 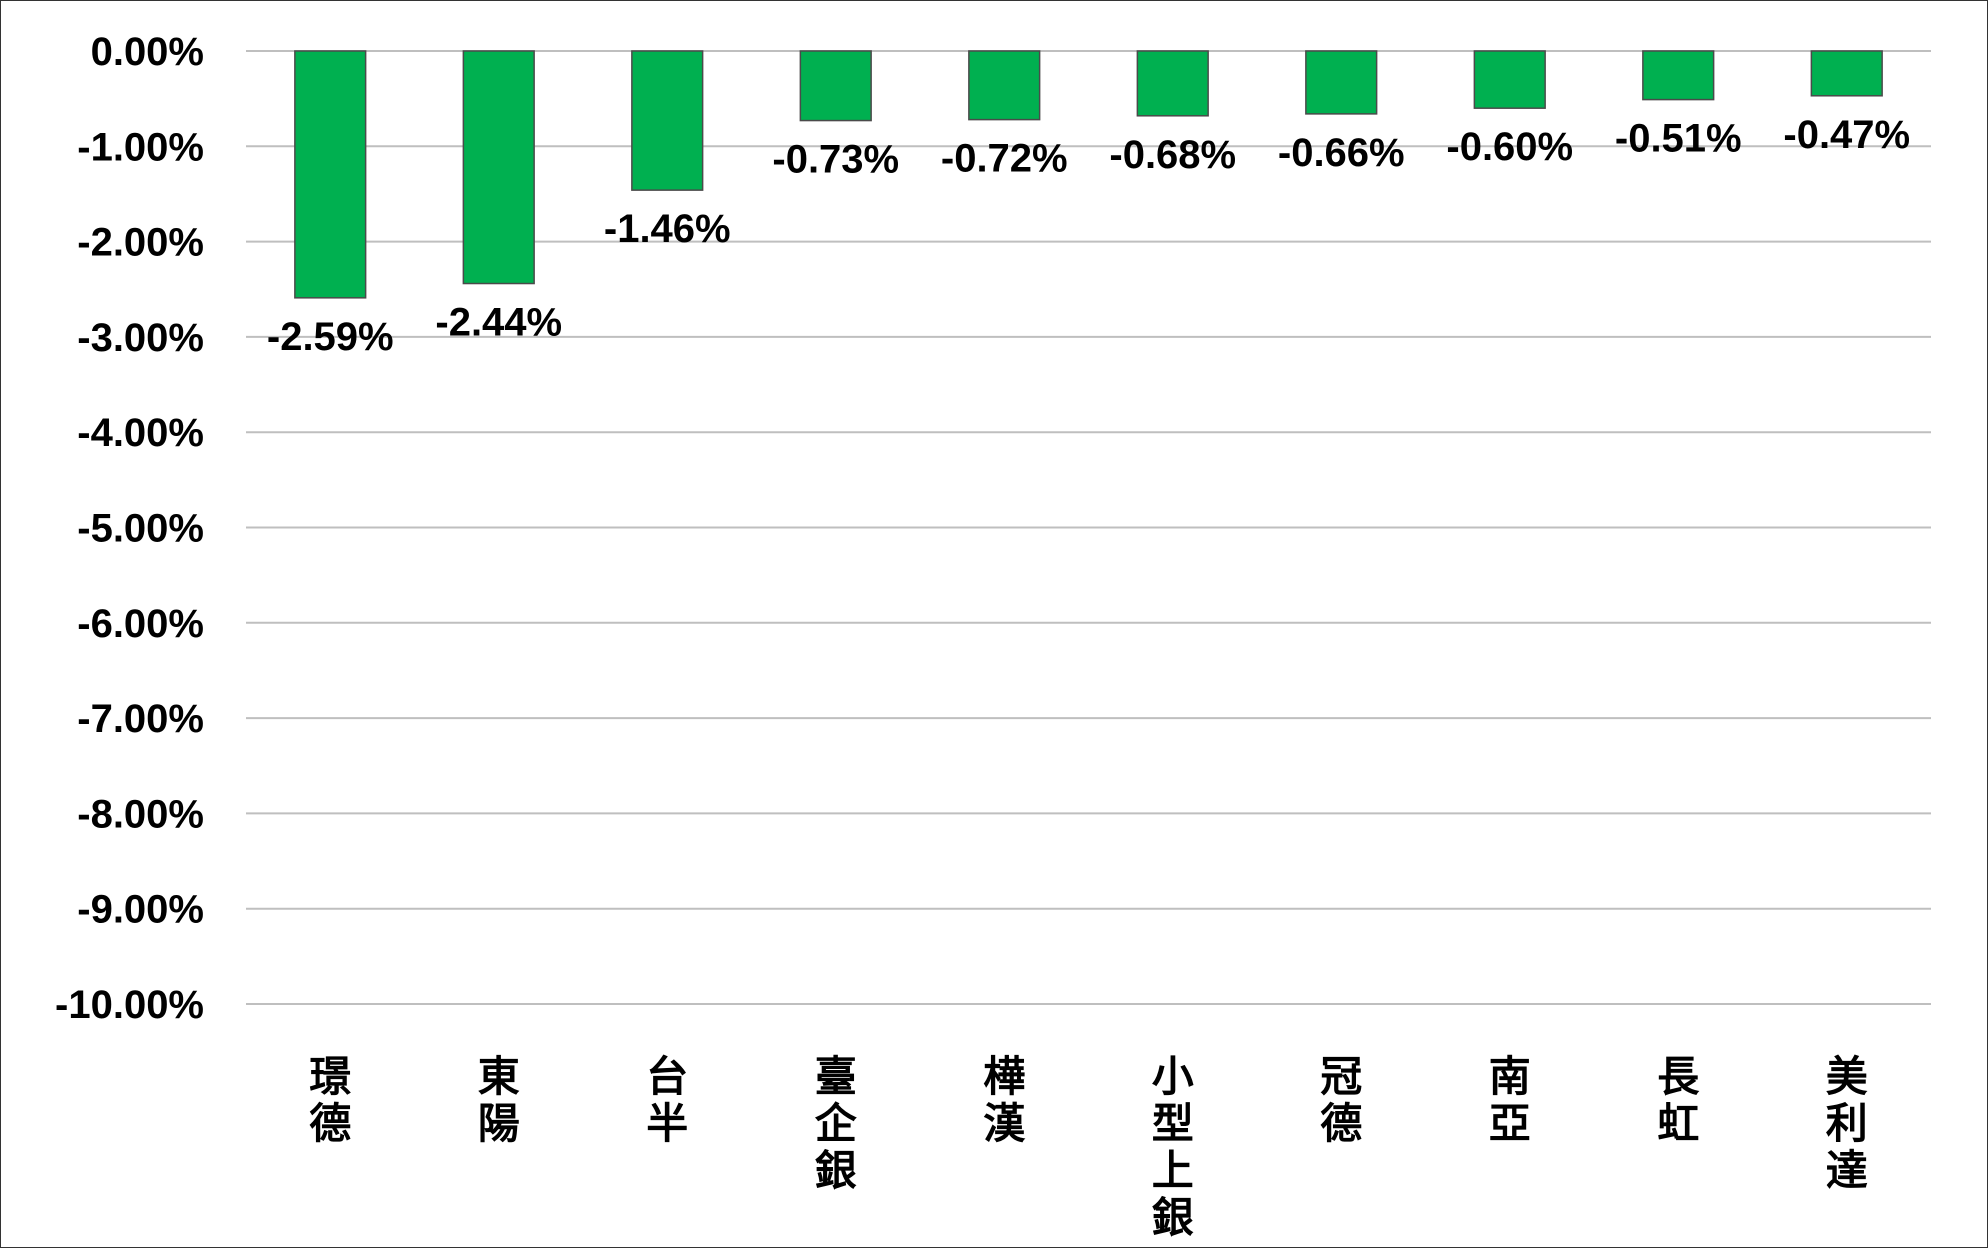 I want to click on data-label: -0.73%, so click(x=835, y=160).